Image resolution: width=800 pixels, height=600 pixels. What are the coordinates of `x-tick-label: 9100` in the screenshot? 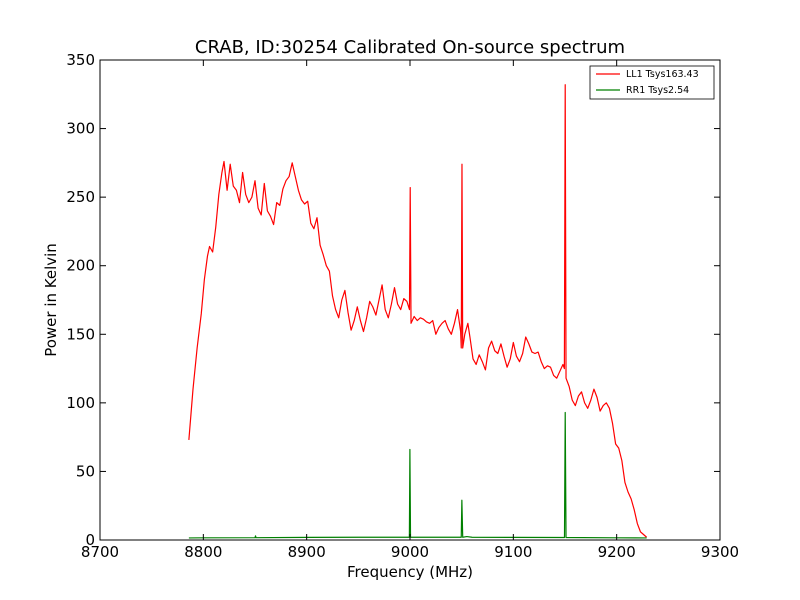 It's located at (513, 552).